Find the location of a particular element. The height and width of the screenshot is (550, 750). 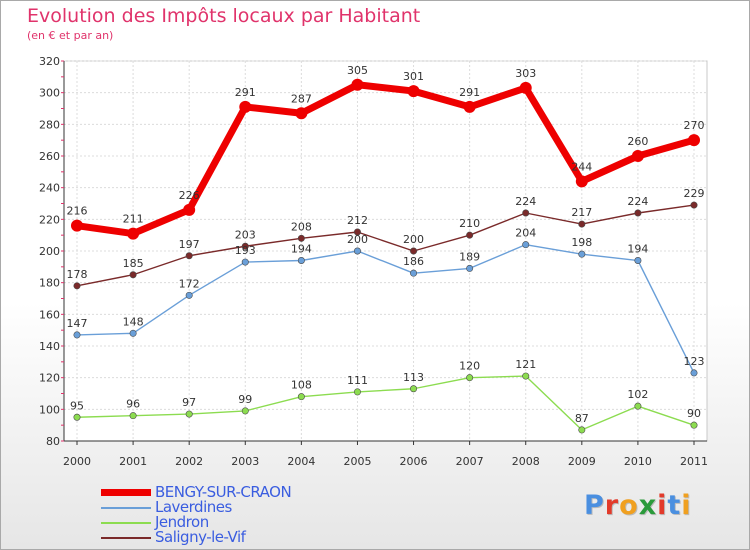

y-tick-label: 260 is located at coordinates (49, 156).